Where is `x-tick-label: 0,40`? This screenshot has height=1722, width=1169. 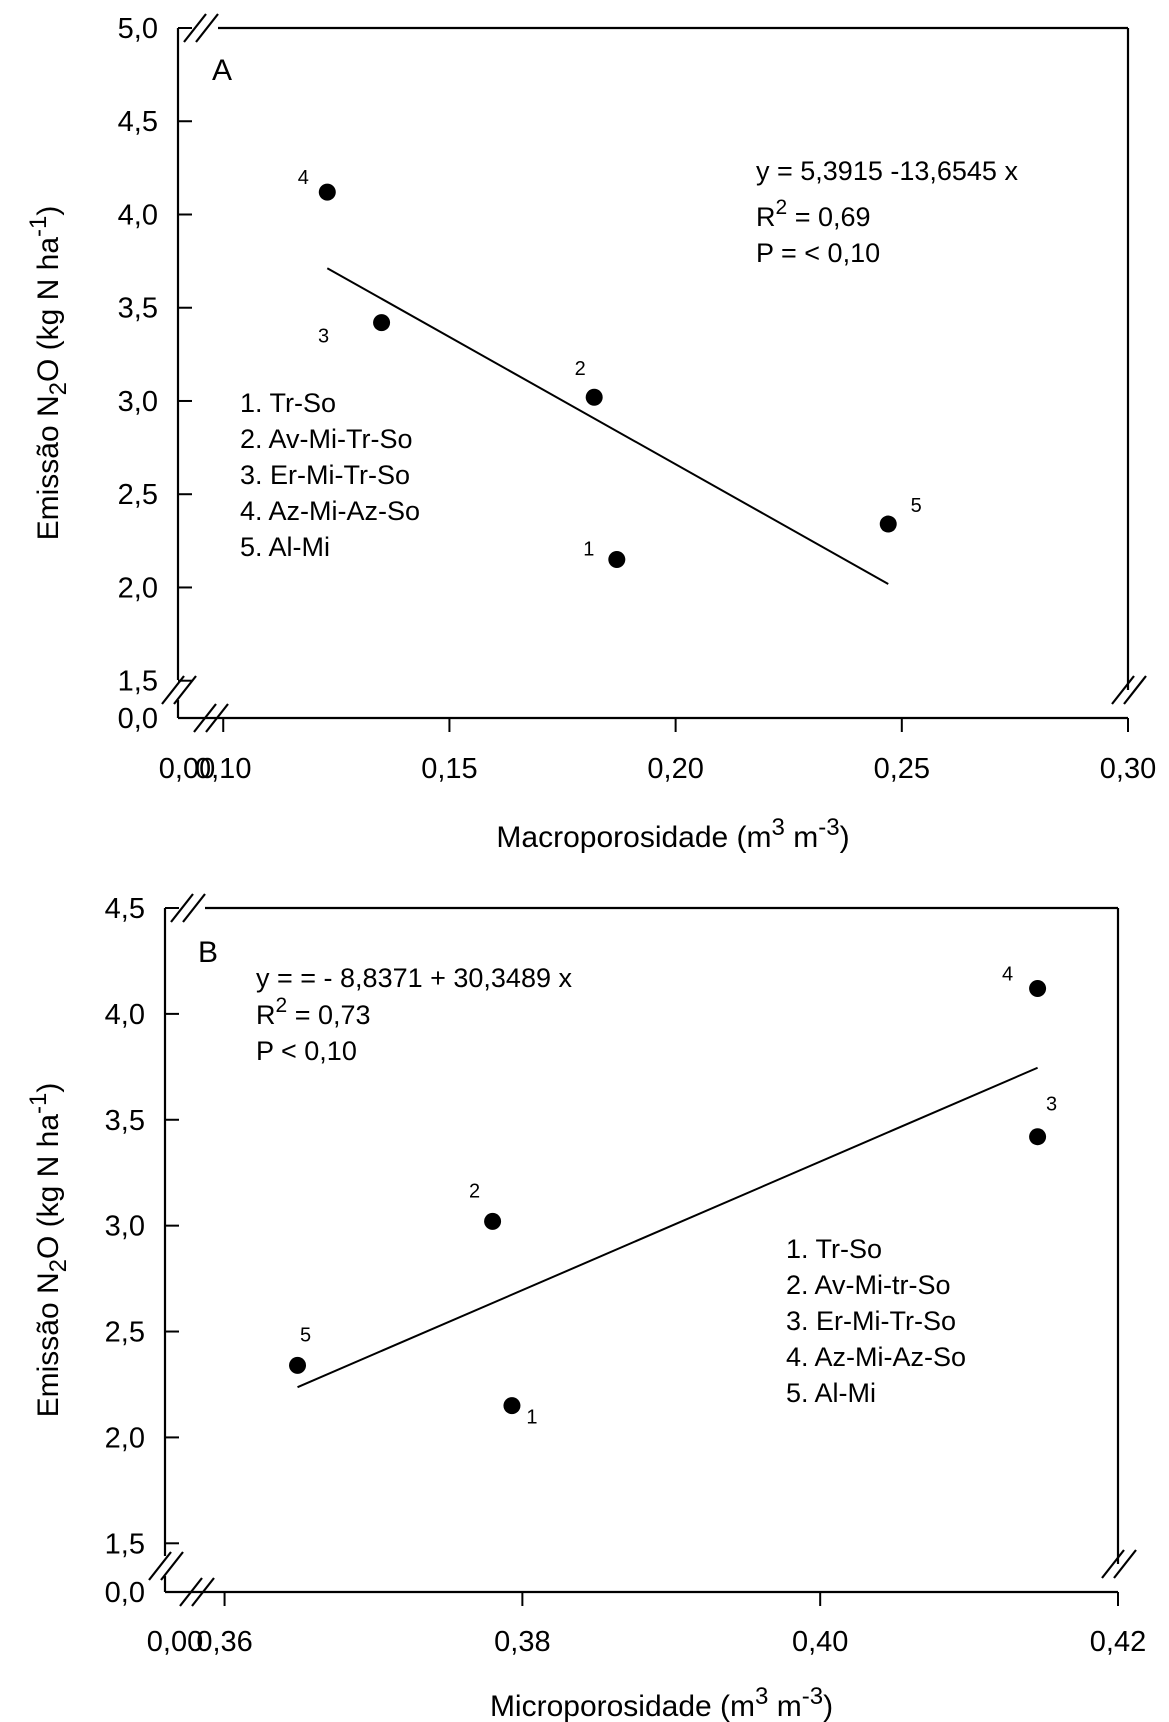
x-tick-label: 0,40 is located at coordinates (820, 1642).